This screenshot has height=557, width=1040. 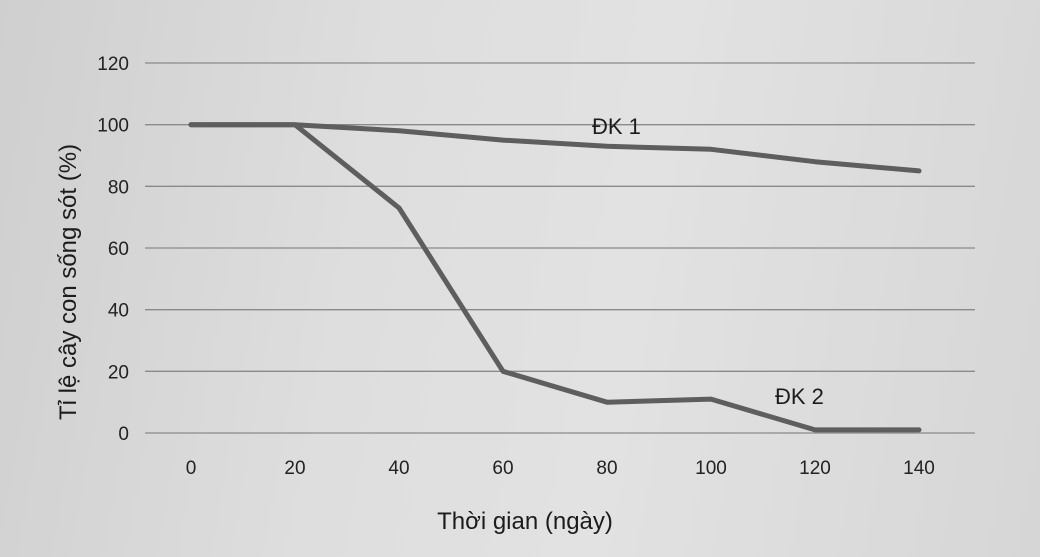 I want to click on y-tick-labels: 0 20 40 60 80 100 120, so click(x=113, y=249).